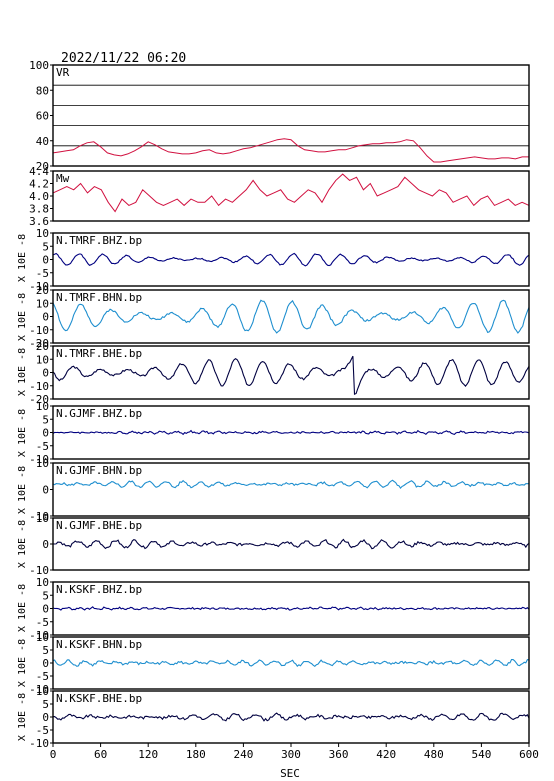 The image size is (554, 781). Describe the element at coordinates (39, 196) in the screenshot. I see `y-tick-label: 4.0` at that location.